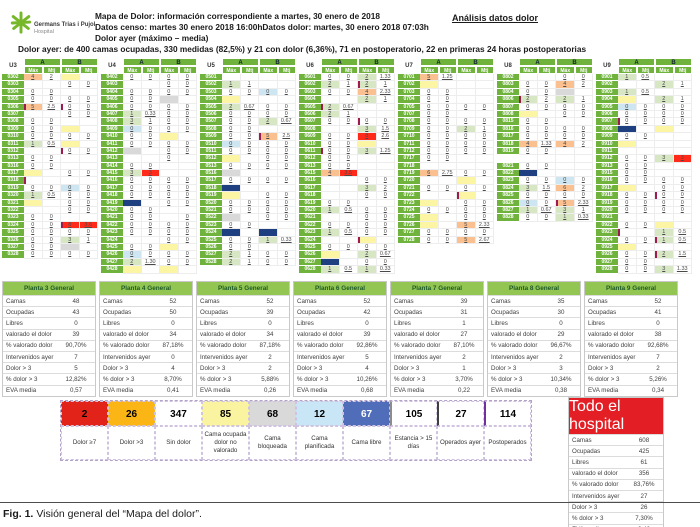  I want to click on unit-header: U6 A B Máx Mtj Máx Mtj, so click(347, 66).